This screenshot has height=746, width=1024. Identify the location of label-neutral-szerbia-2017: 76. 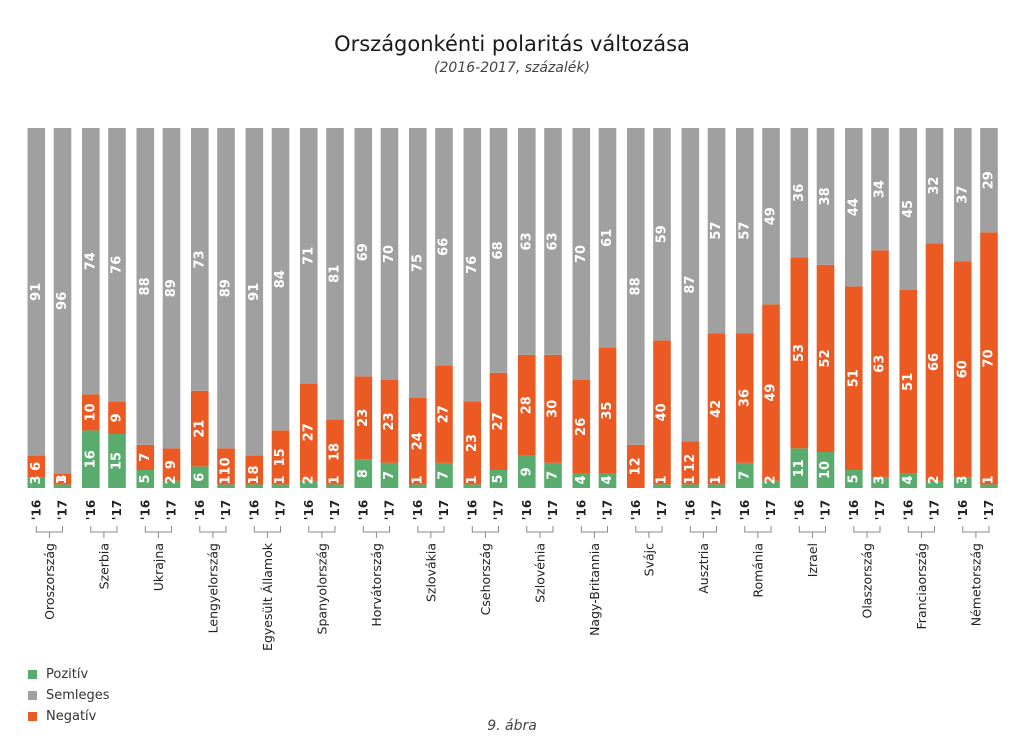
(117, 265).